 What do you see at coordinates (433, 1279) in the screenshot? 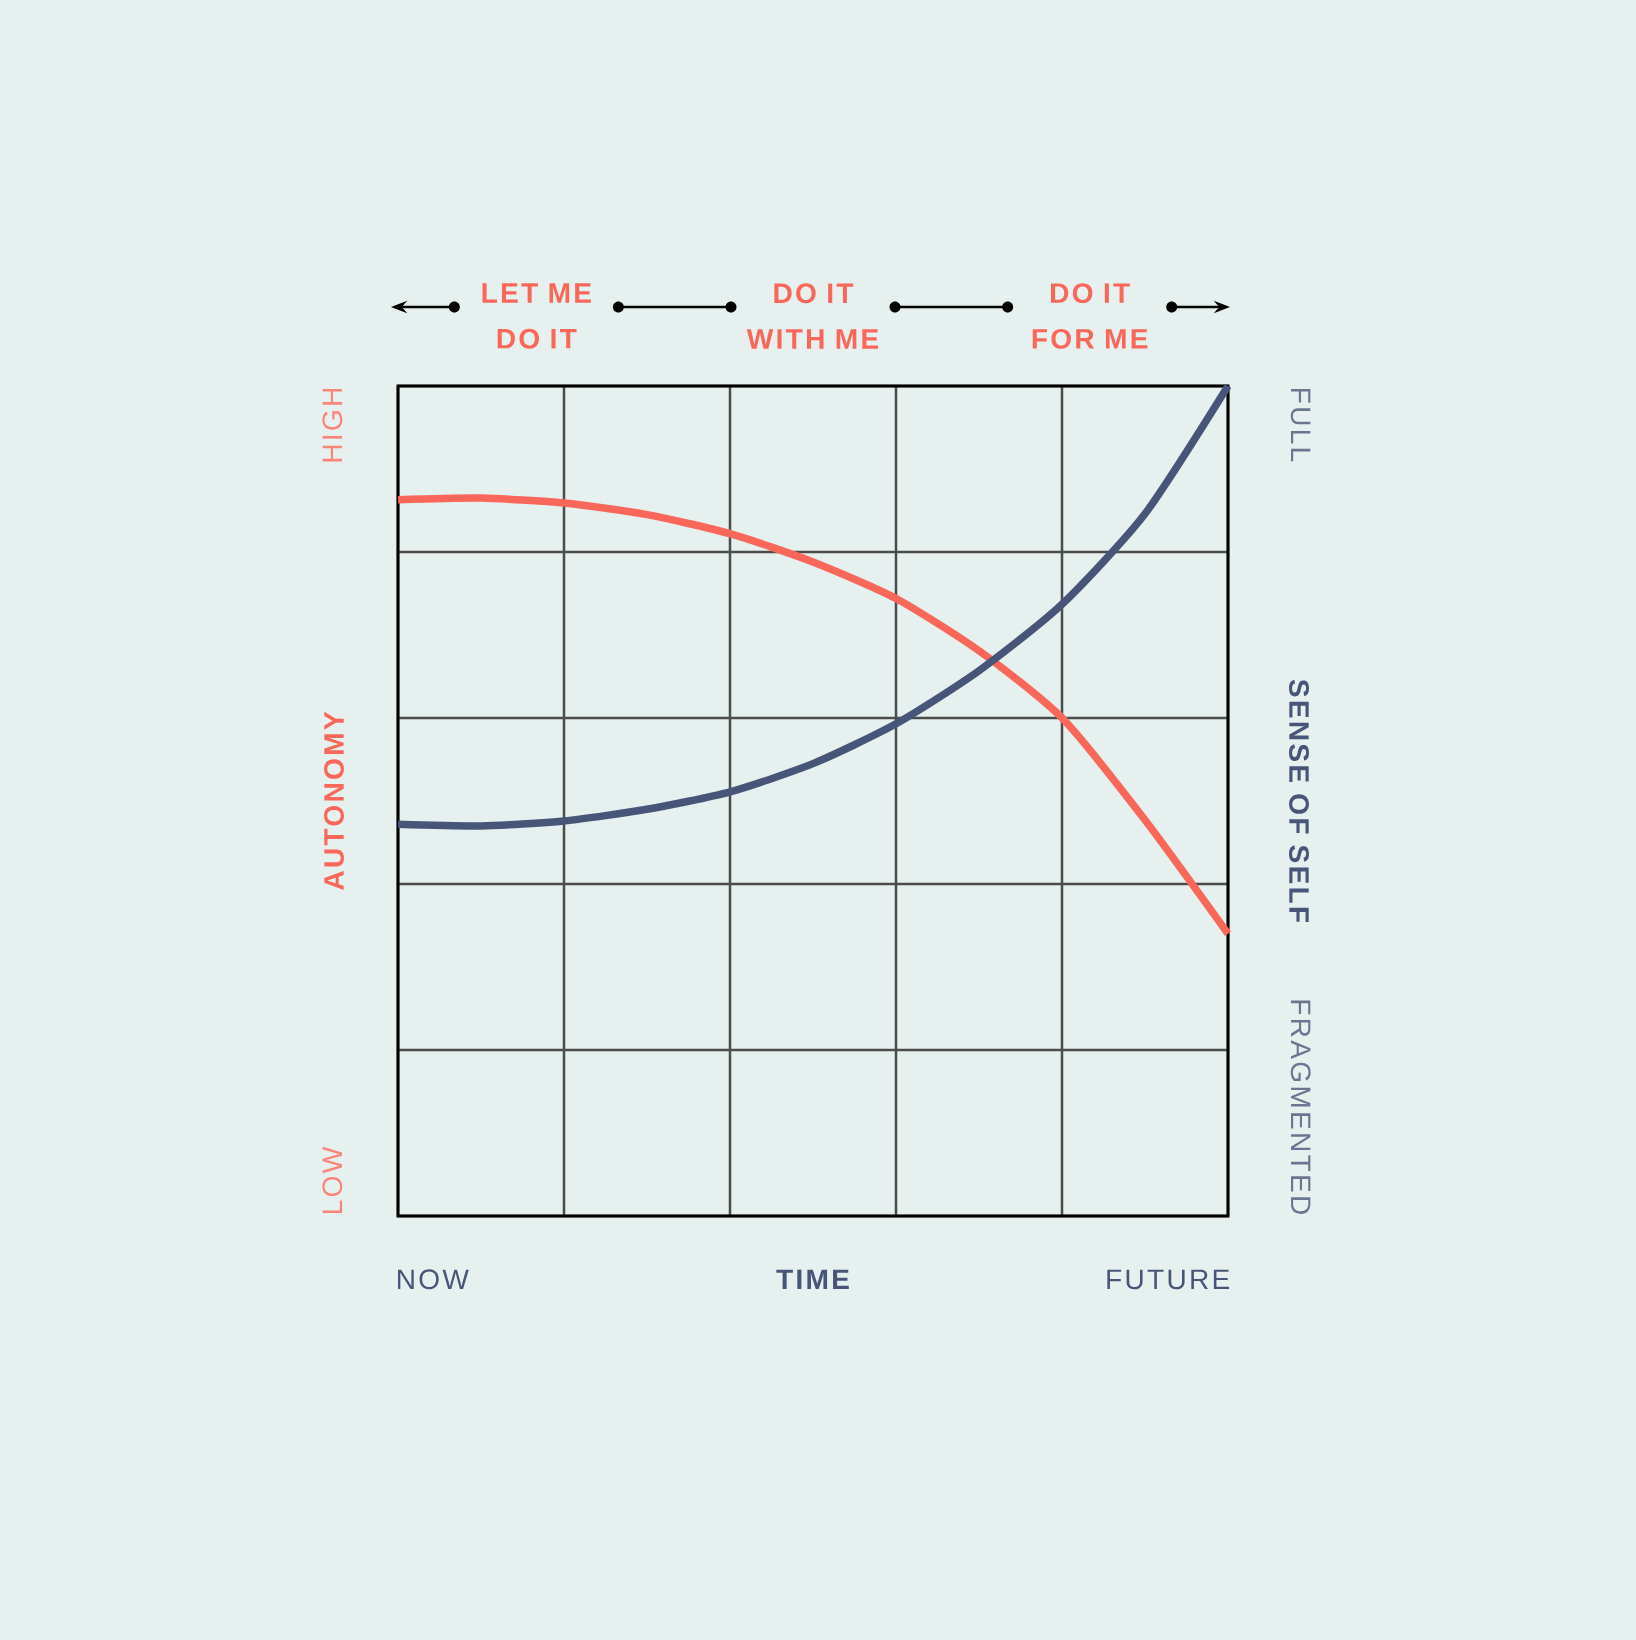
I see `text: NOW` at bounding box center [433, 1279].